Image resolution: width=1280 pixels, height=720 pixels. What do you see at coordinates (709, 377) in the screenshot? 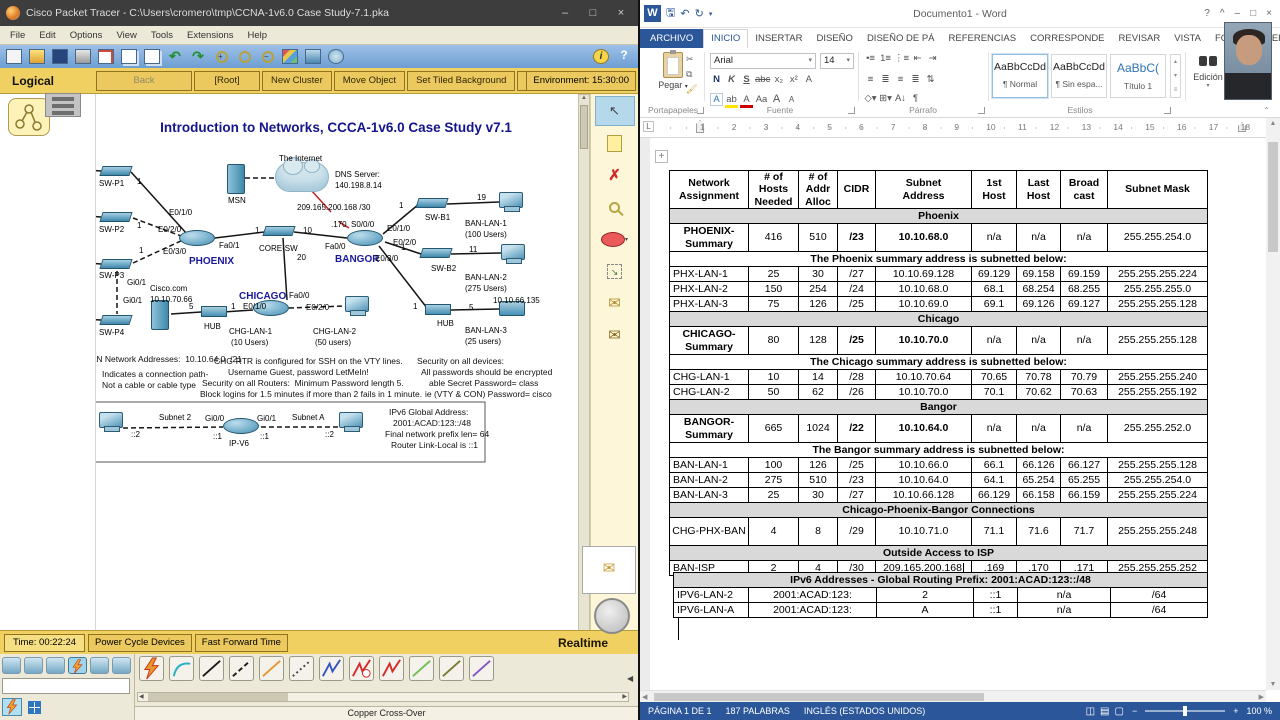
I see `cell: CHG-LAN-1` at bounding box center [709, 377].